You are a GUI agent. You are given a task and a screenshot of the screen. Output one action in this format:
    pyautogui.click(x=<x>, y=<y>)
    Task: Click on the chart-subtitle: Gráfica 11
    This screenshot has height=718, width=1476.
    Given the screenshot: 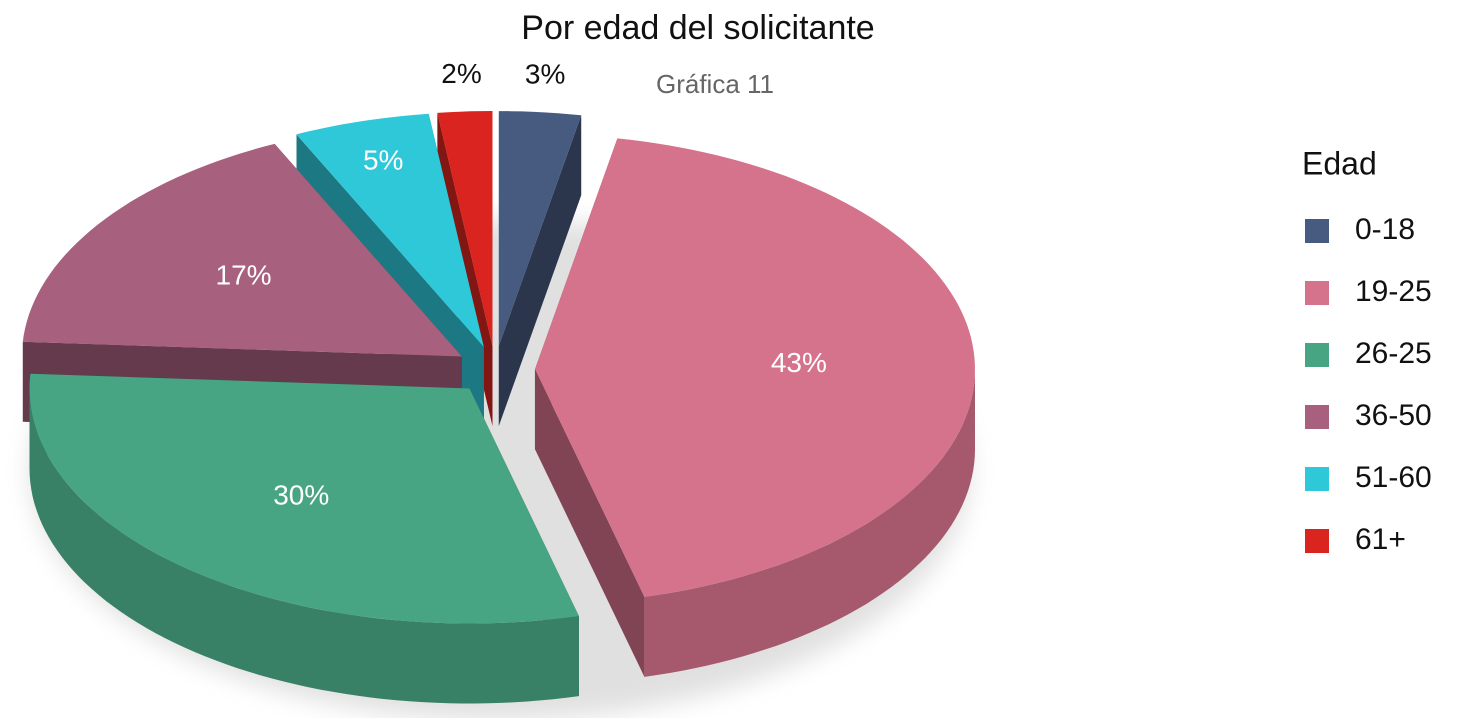 What is the action you would take?
    pyautogui.click(x=715, y=84)
    